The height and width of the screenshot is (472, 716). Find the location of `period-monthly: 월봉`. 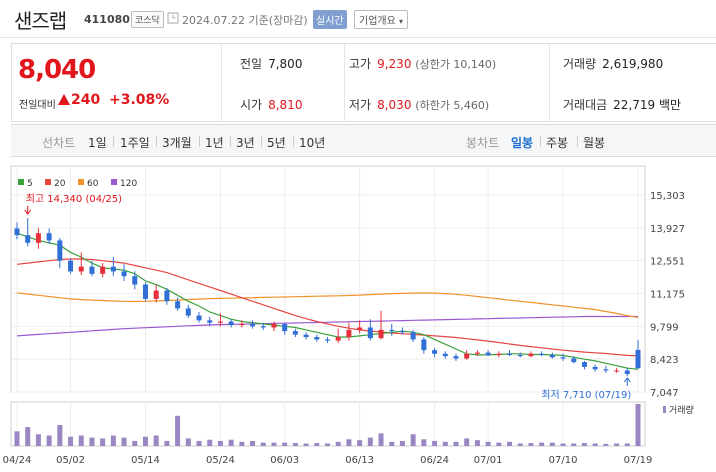

period-monthly: 월봉 is located at coordinates (594, 143).